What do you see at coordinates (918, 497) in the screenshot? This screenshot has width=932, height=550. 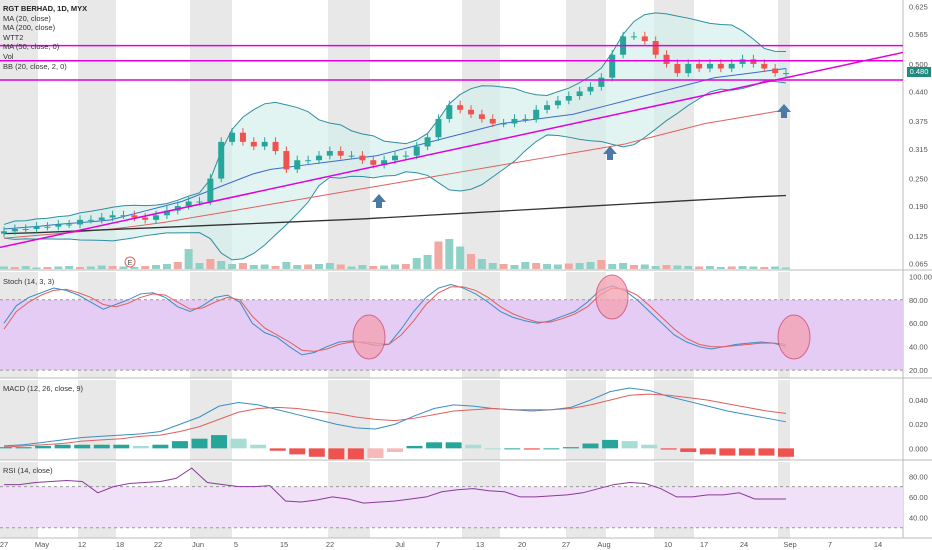 I see `rsi-tick: 60.00` at bounding box center [918, 497].